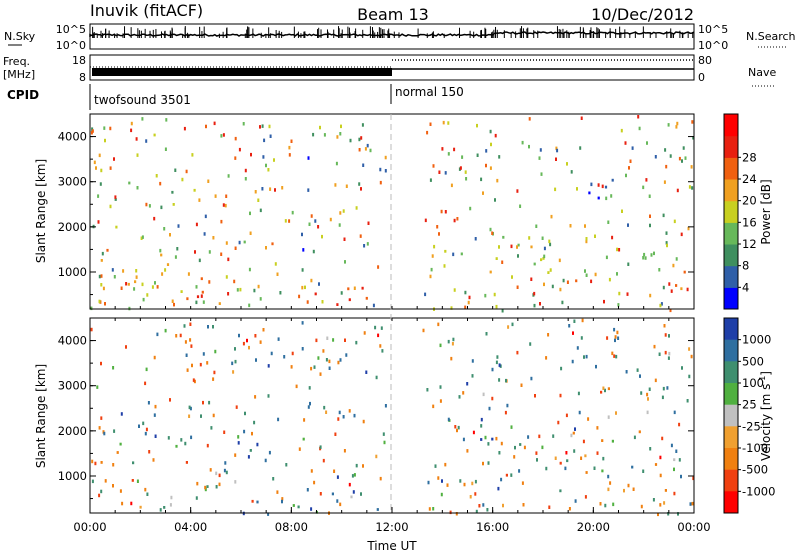  I want to click on nave-tick-top: 80, so click(705, 60).